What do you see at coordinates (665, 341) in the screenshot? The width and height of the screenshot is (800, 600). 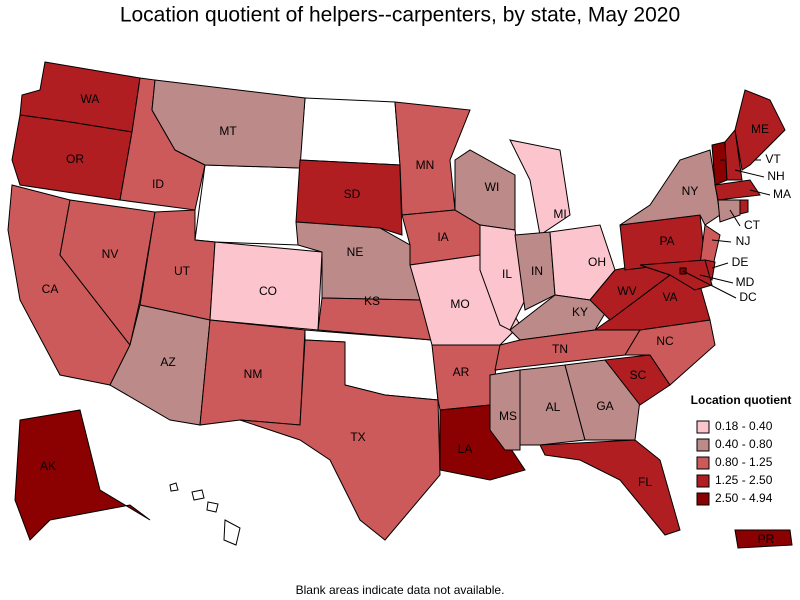 I see `state-label: NC` at bounding box center [665, 341].